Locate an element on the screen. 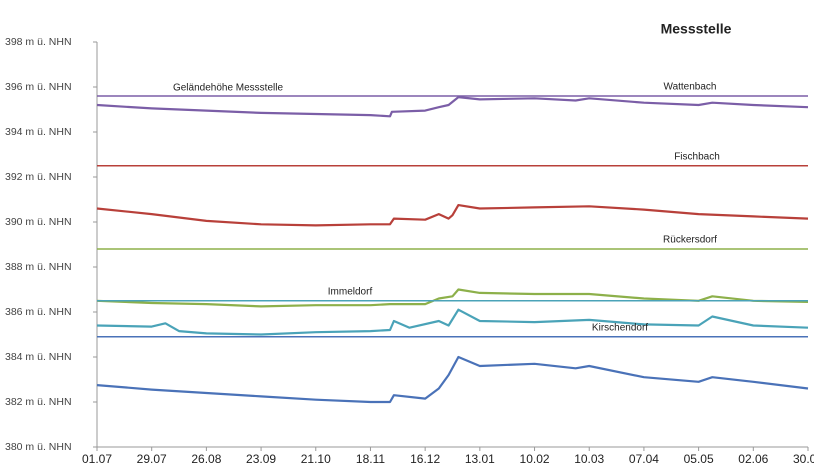 The image size is (814, 468). x-tick-label: 30.06 is located at coordinates (803, 459).